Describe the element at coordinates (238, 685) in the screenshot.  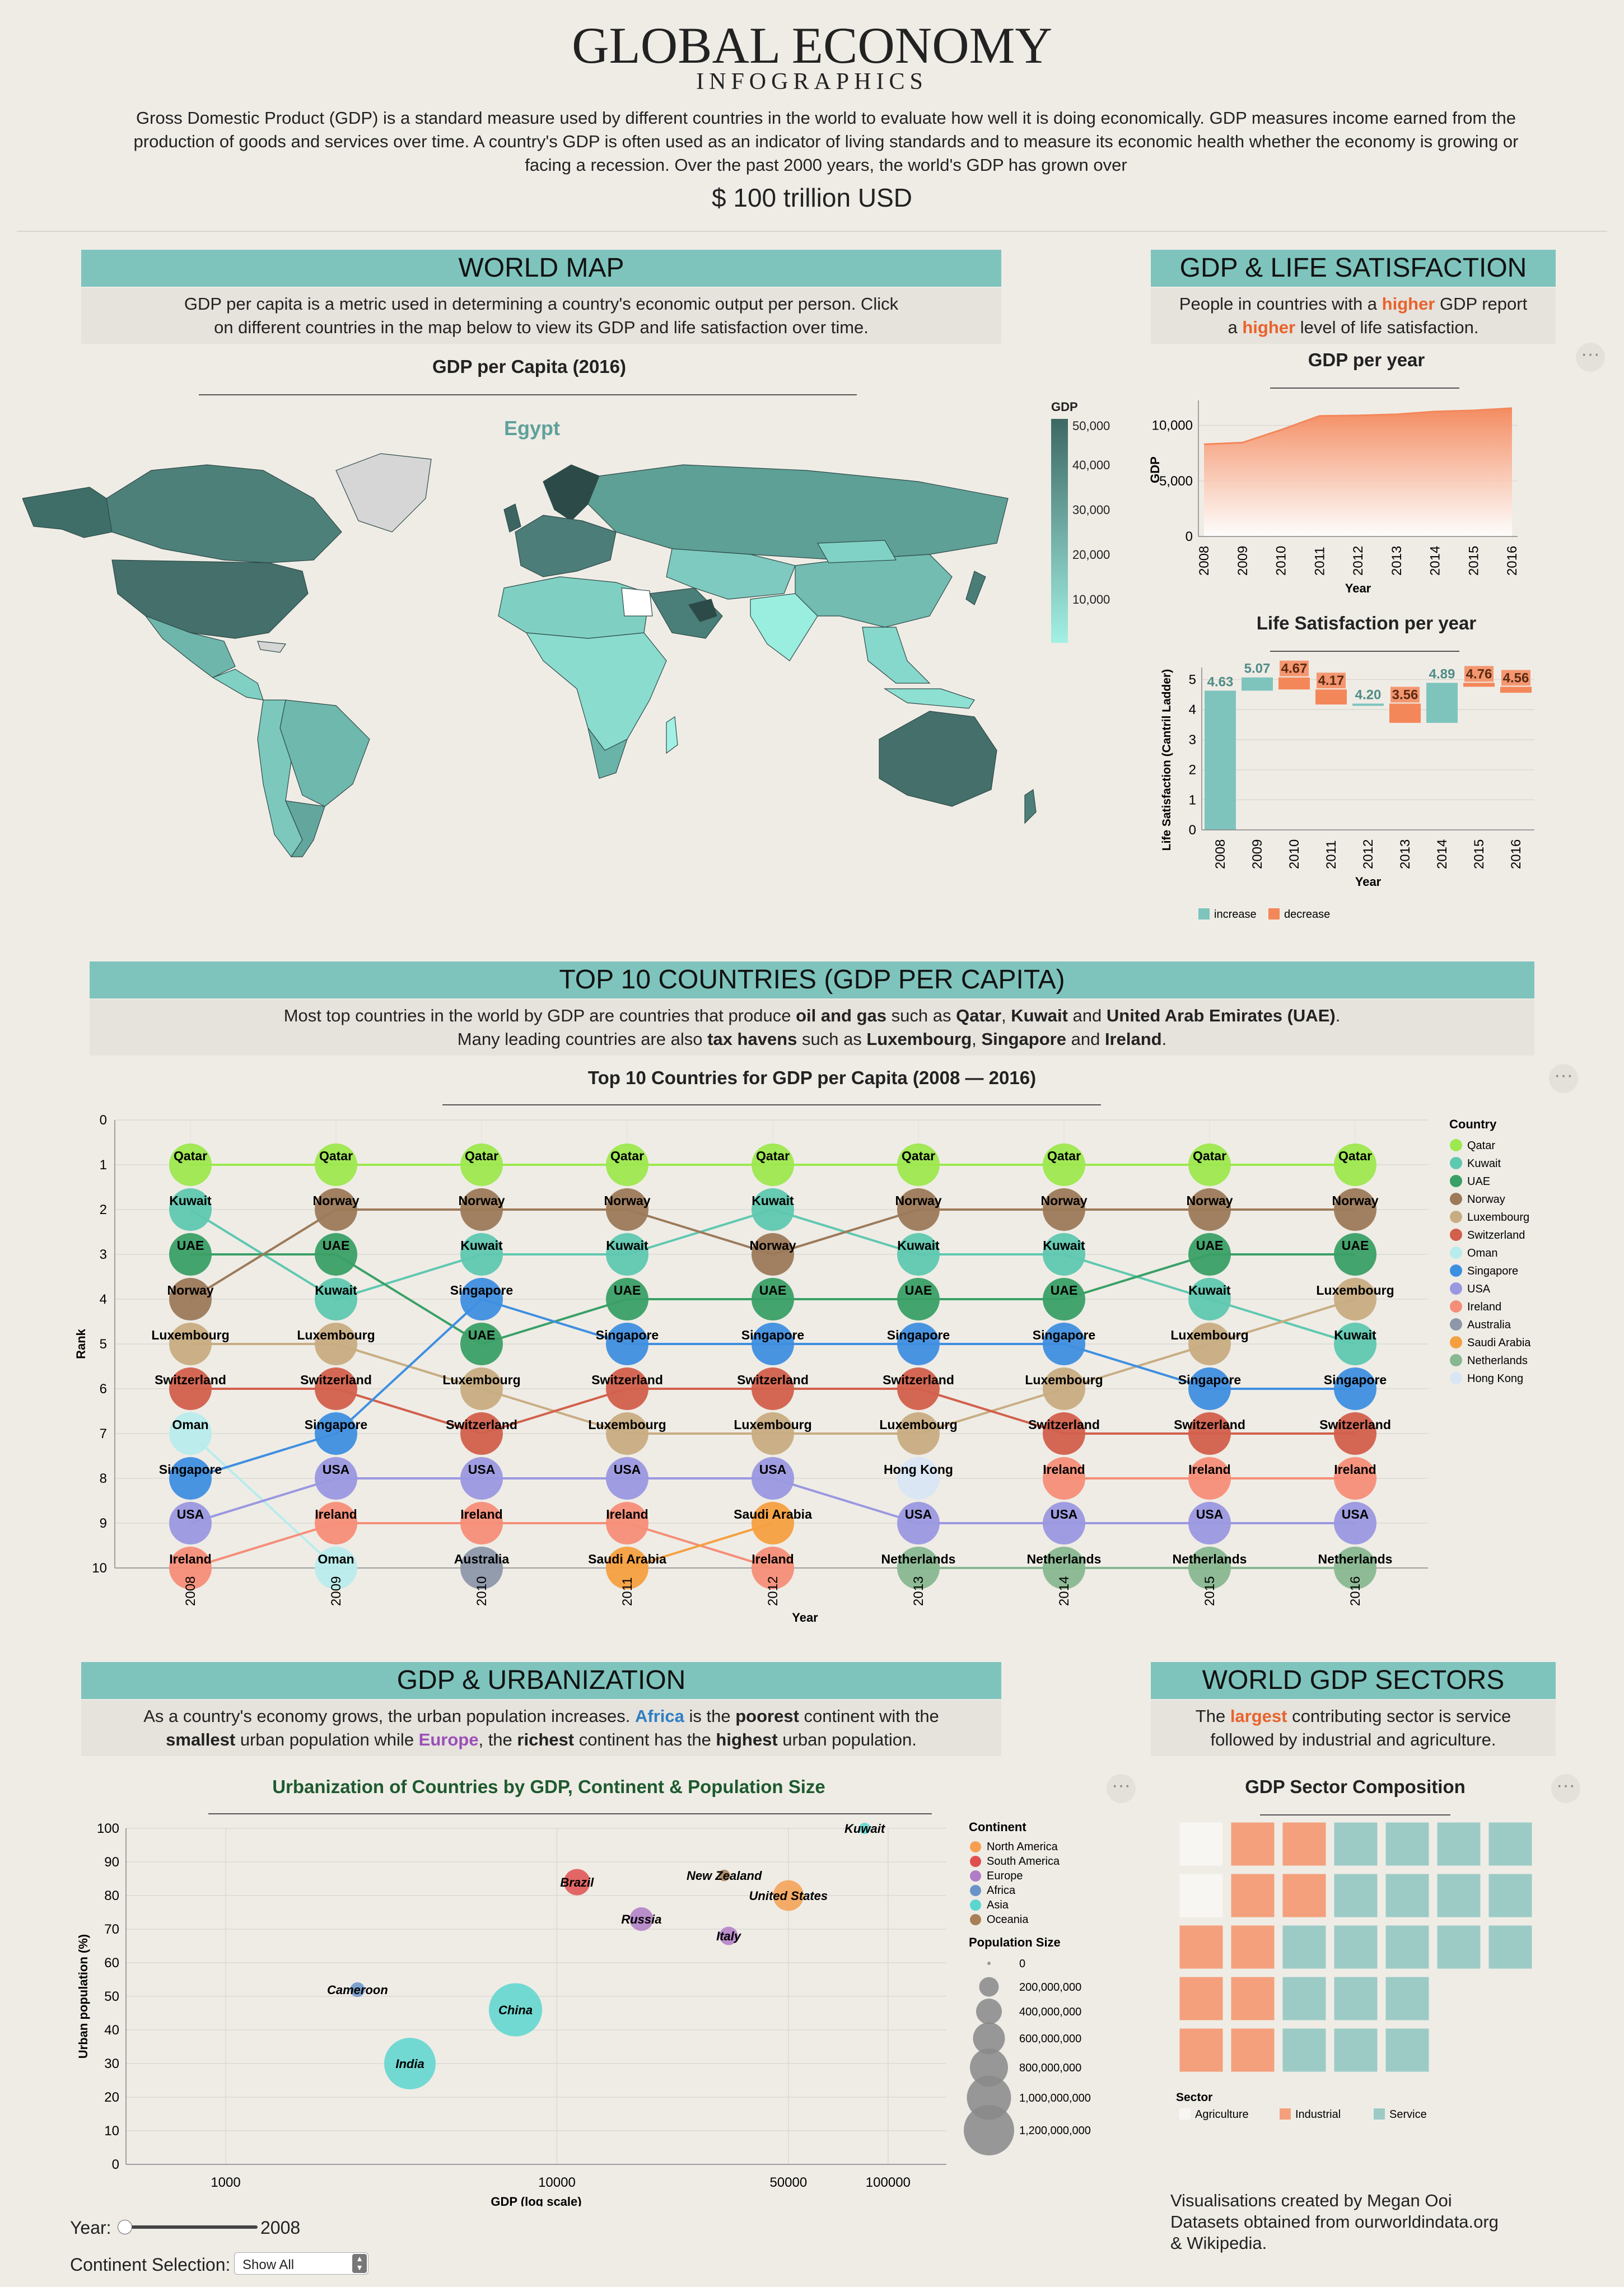
I see `map-country-central-america` at that location.